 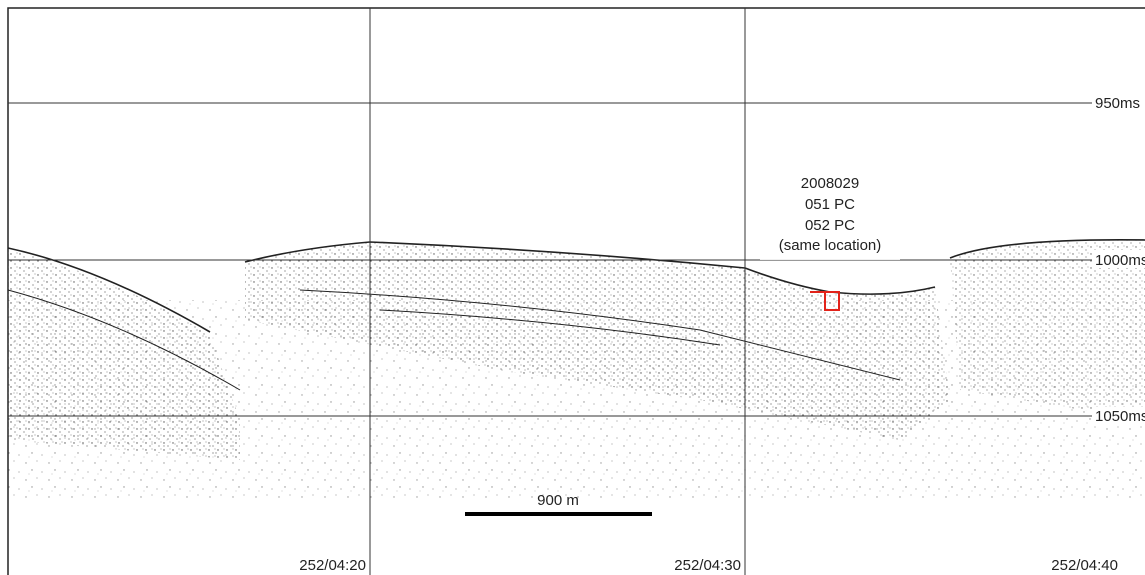 I want to click on annotation: 2008029 051 PC 052 PC (same location), so click(x=830, y=214).